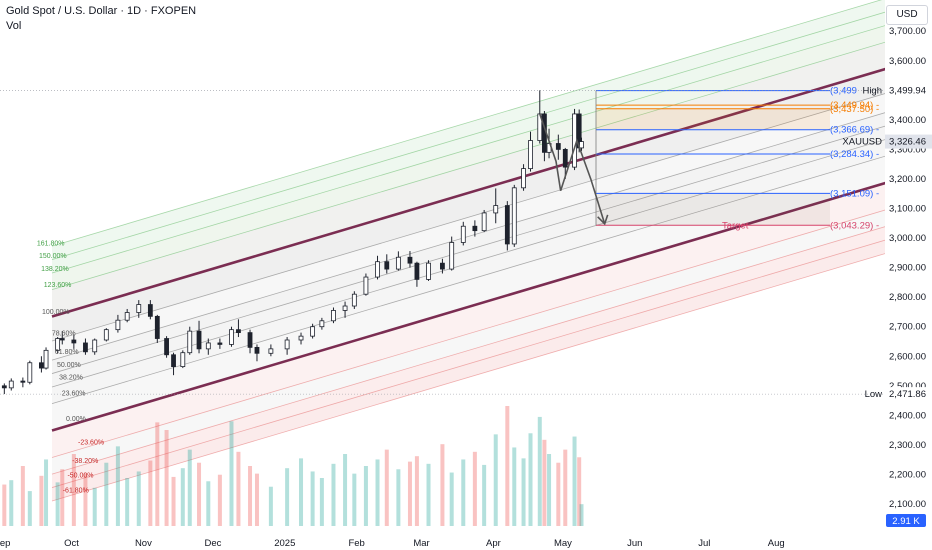 This screenshot has height=550, width=932. What do you see at coordinates (76, 491) in the screenshot?
I see `fib-label: -61.80%` at bounding box center [76, 491].